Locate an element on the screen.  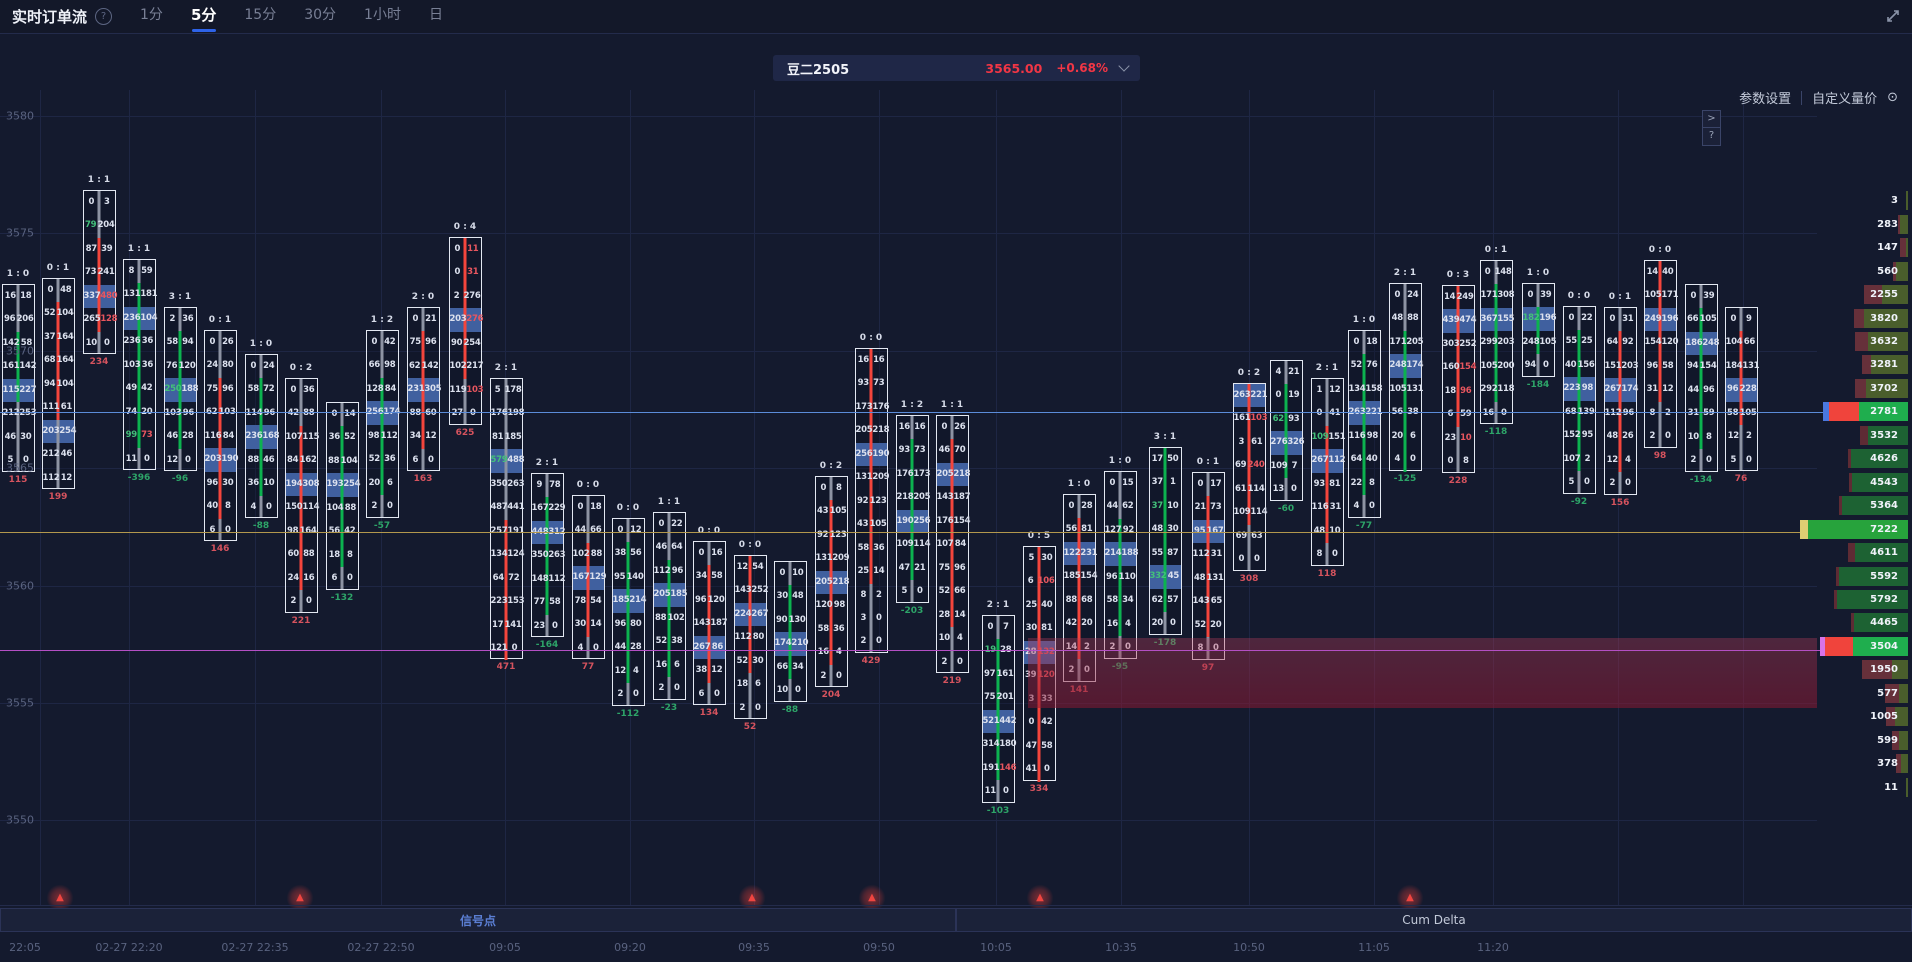
ask-volume: 308 is located at coordinates (1506, 295).